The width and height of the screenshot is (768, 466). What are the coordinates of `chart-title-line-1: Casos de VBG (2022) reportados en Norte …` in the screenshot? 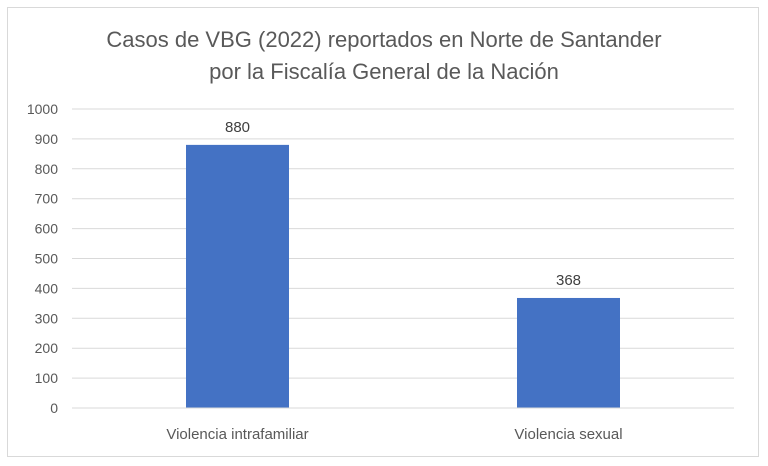 It's located at (384, 39).